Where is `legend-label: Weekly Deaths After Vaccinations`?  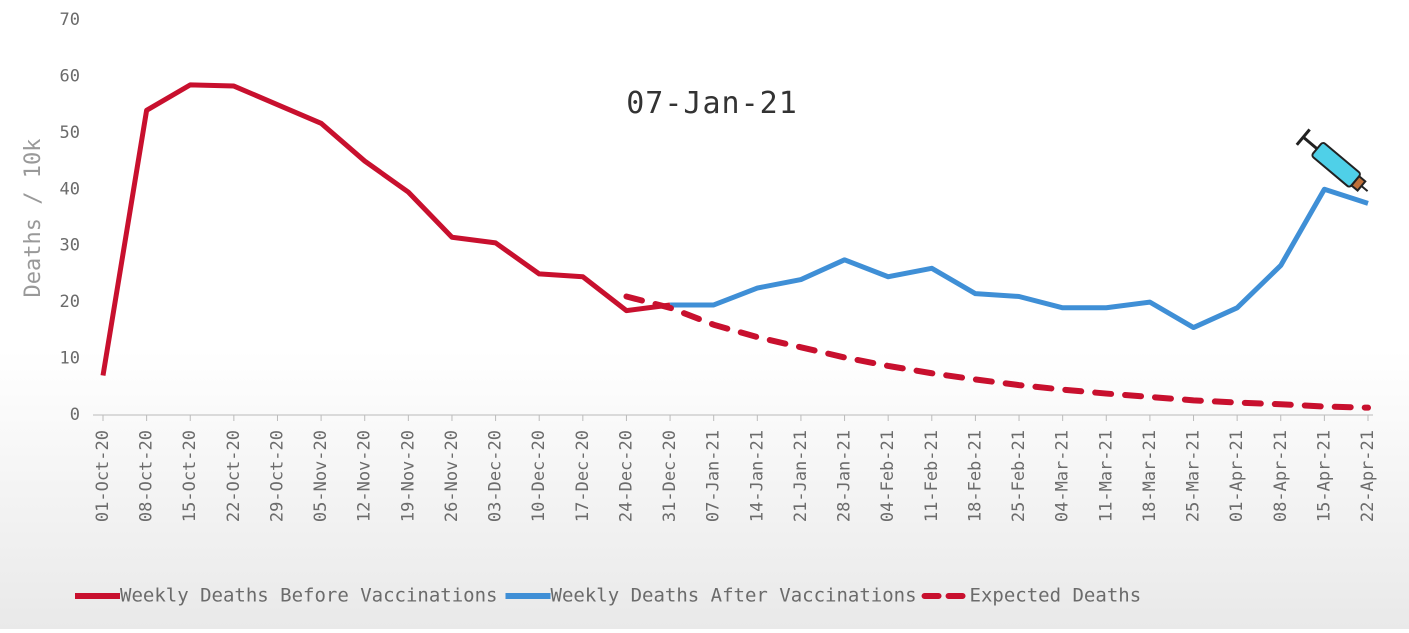
legend-label: Weekly Deaths After Vaccinations is located at coordinates (734, 596).